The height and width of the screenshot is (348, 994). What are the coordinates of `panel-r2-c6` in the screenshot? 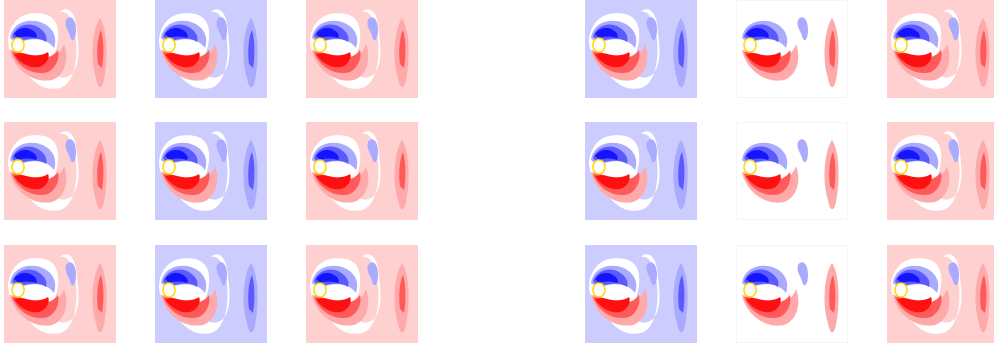 It's located at (940, 171).